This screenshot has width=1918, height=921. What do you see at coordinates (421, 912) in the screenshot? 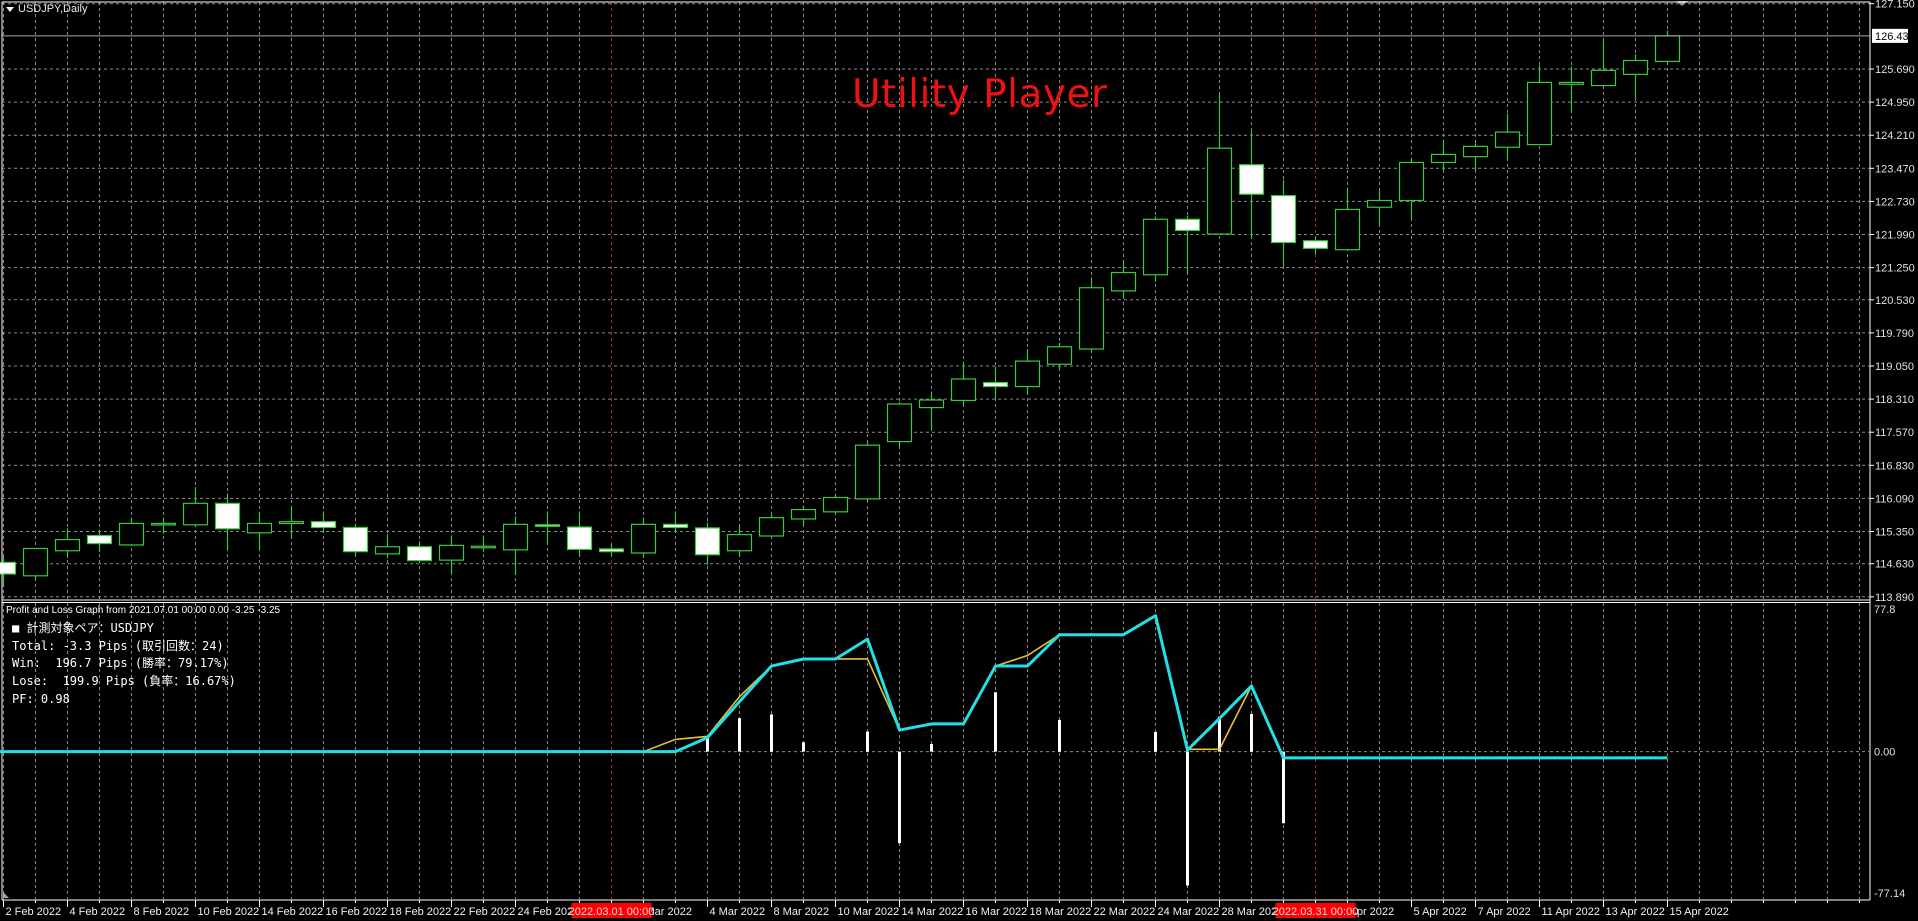
I see `date-axis-label: 18 Feb 2022` at bounding box center [421, 912].